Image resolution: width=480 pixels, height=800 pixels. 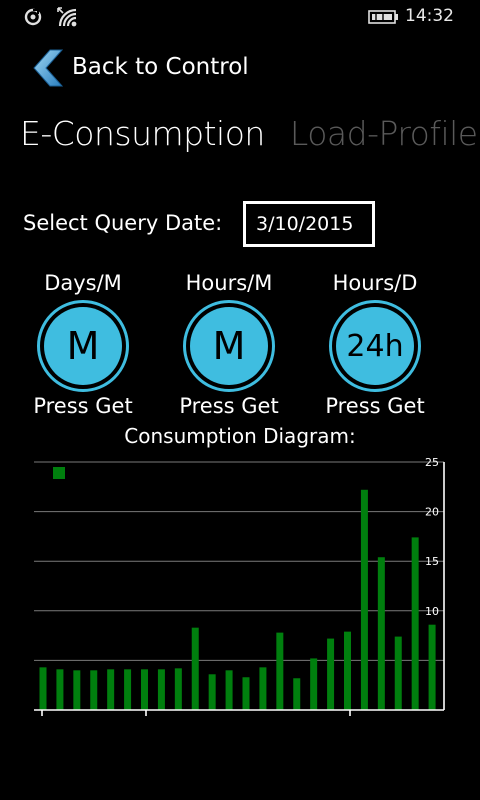 I want to click on y-tick-label: 15, so click(x=432, y=561).